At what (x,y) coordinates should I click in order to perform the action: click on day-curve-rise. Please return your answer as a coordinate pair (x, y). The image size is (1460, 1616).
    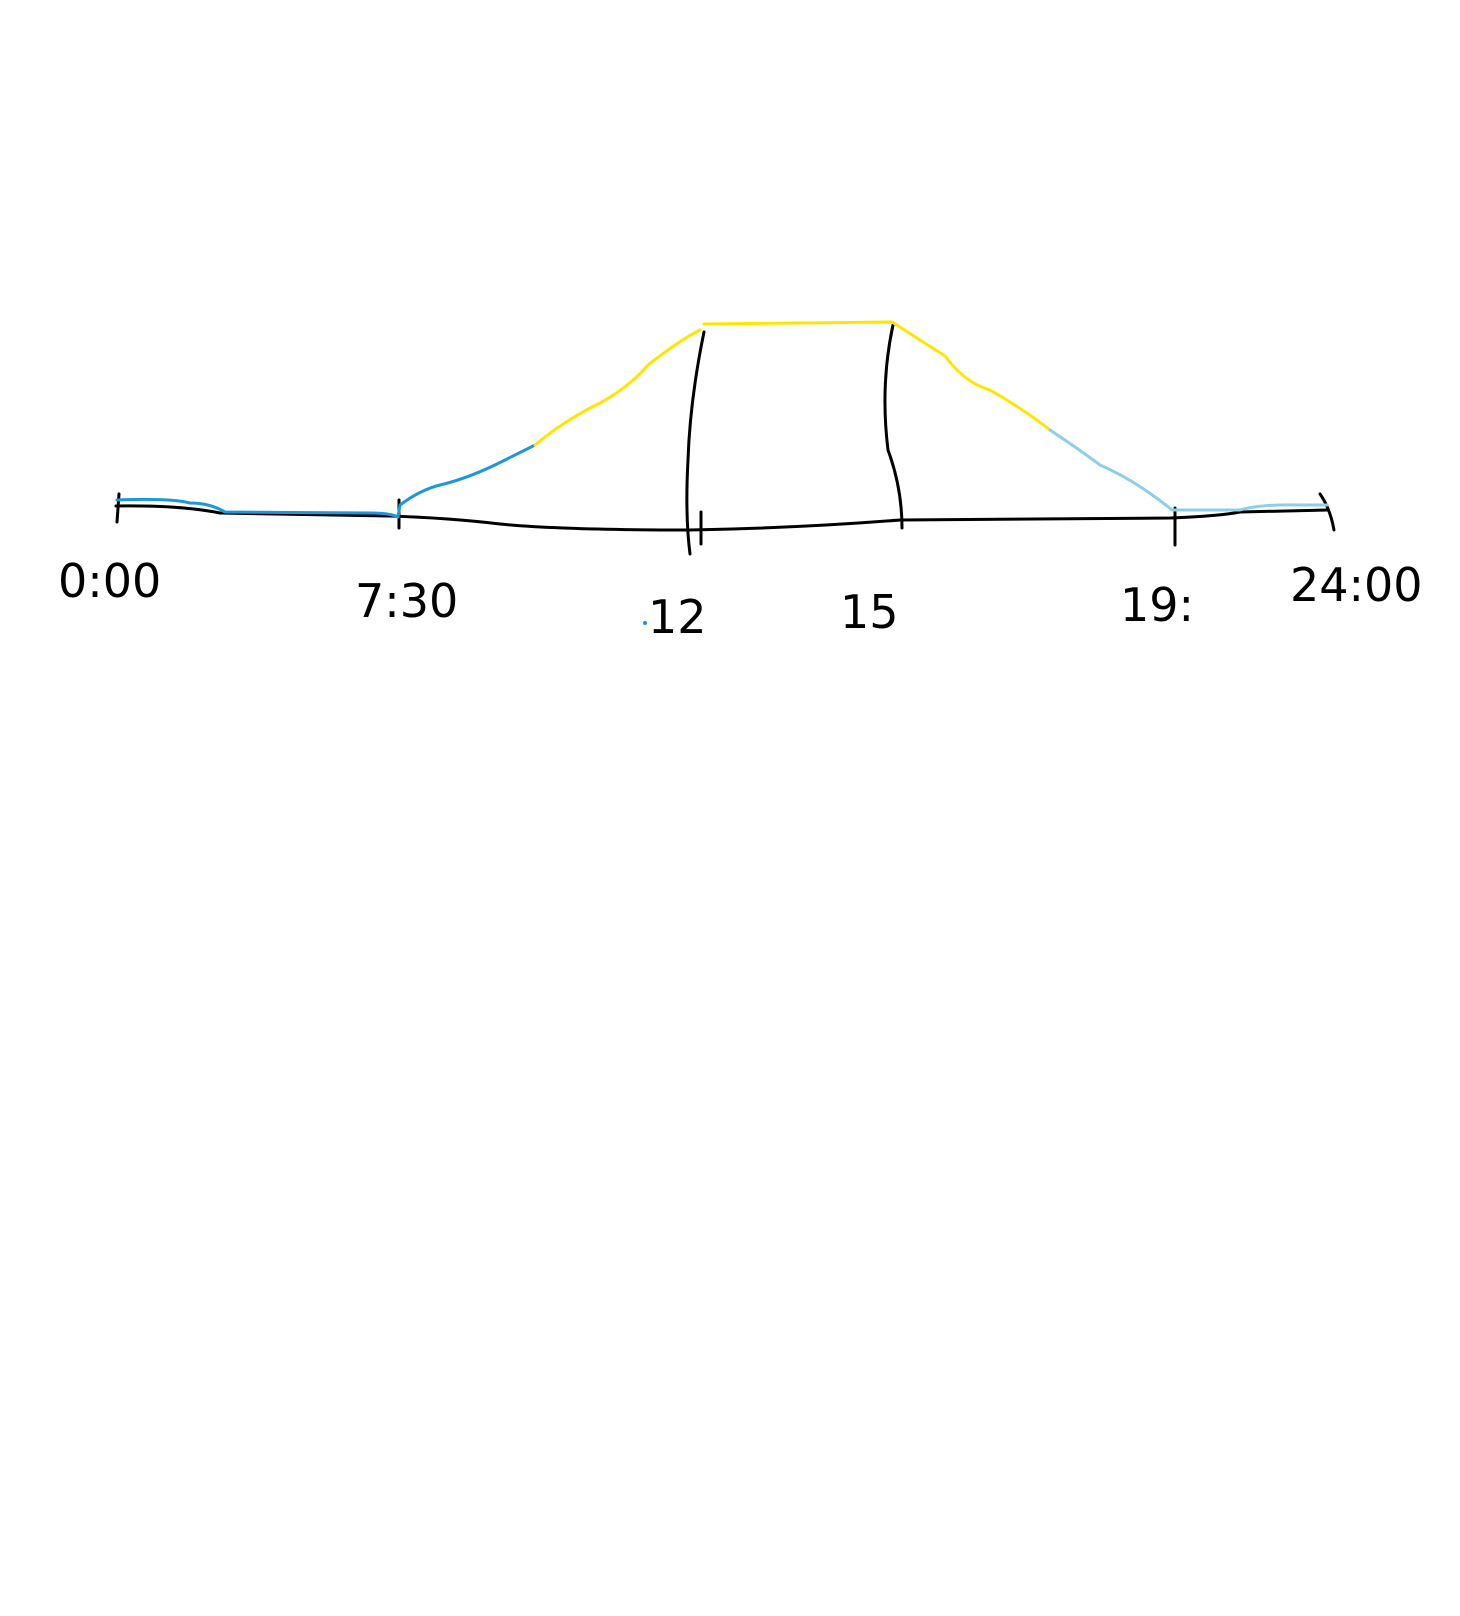
    Looking at the image, I should click on (617, 387).